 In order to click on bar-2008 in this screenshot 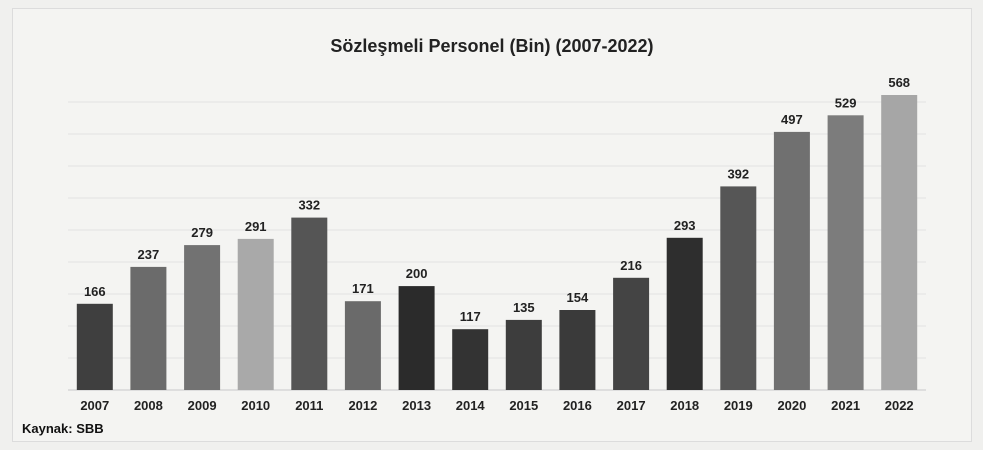, I will do `click(148, 328)`.